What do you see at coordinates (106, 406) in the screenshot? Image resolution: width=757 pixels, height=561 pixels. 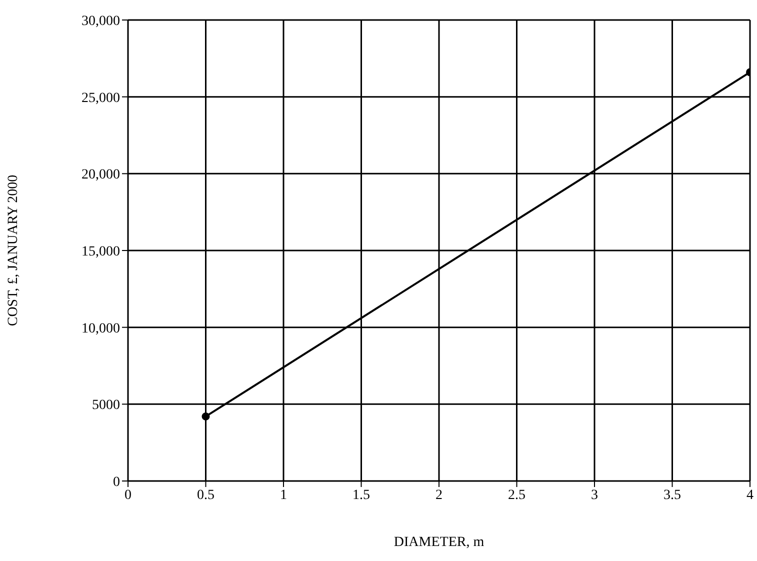 I see `y-tick-label: 5000` at bounding box center [106, 406].